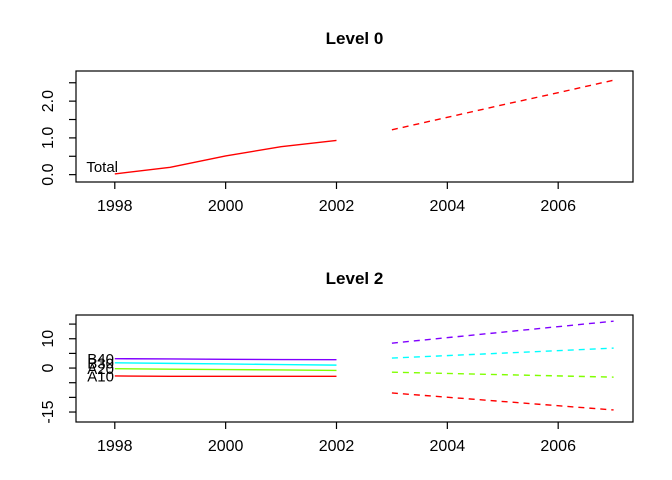  I want to click on series-line-b30-history, so click(225, 364).